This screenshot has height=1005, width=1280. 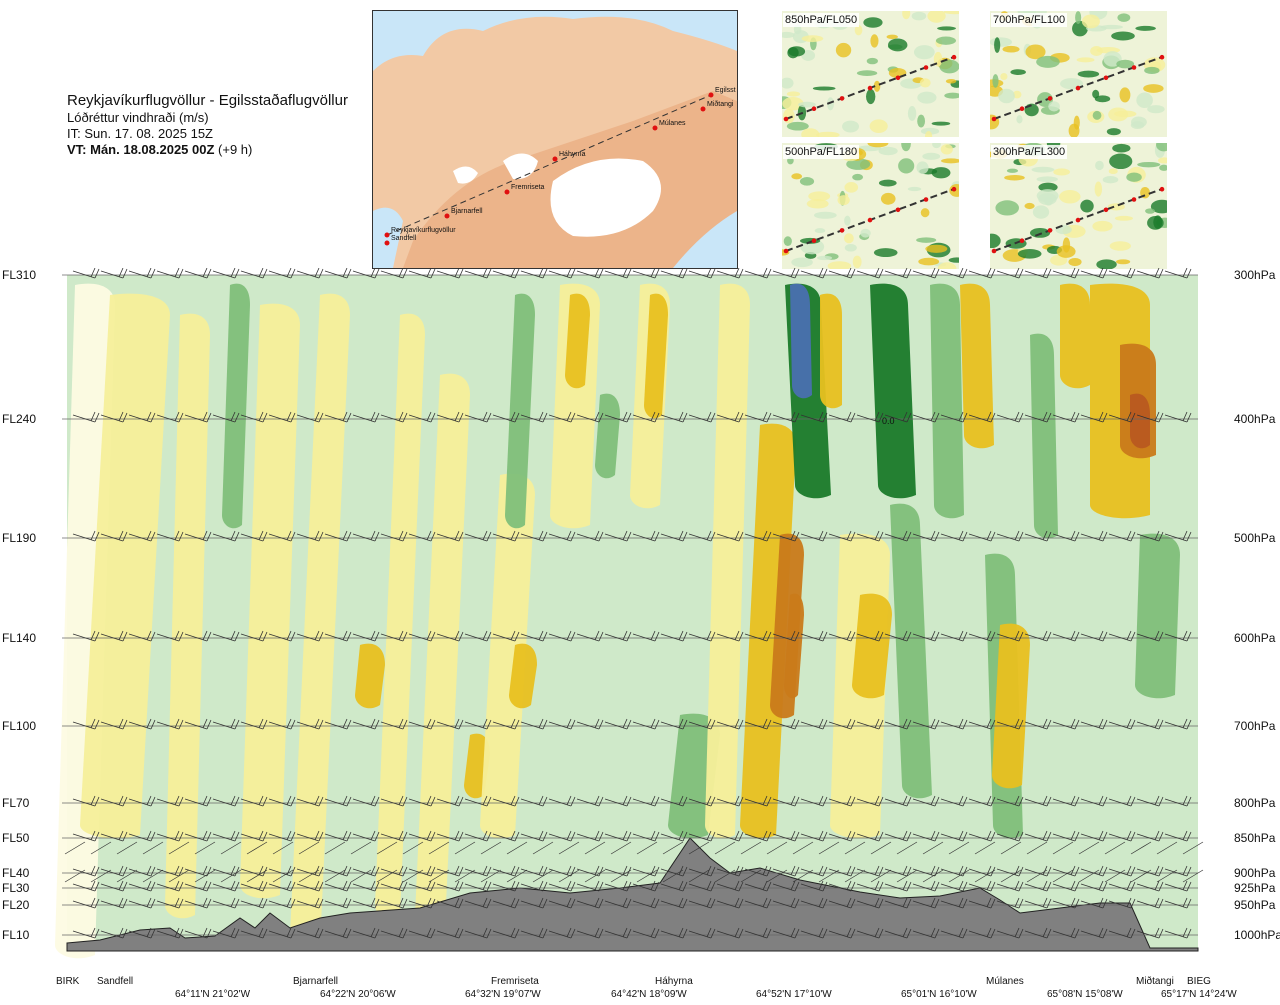 I want to click on route-point-label: Bjarnarfell, so click(x=315, y=981).